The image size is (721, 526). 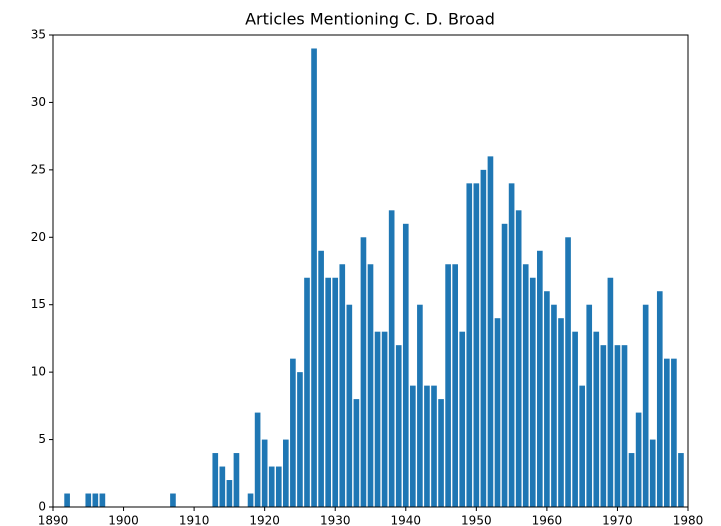 I want to click on x-tick-label: 1970, so click(x=617, y=520).